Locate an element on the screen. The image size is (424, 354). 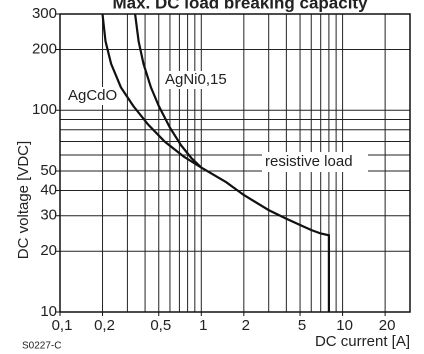
series-label: AgCdO is located at coordinates (92, 95).